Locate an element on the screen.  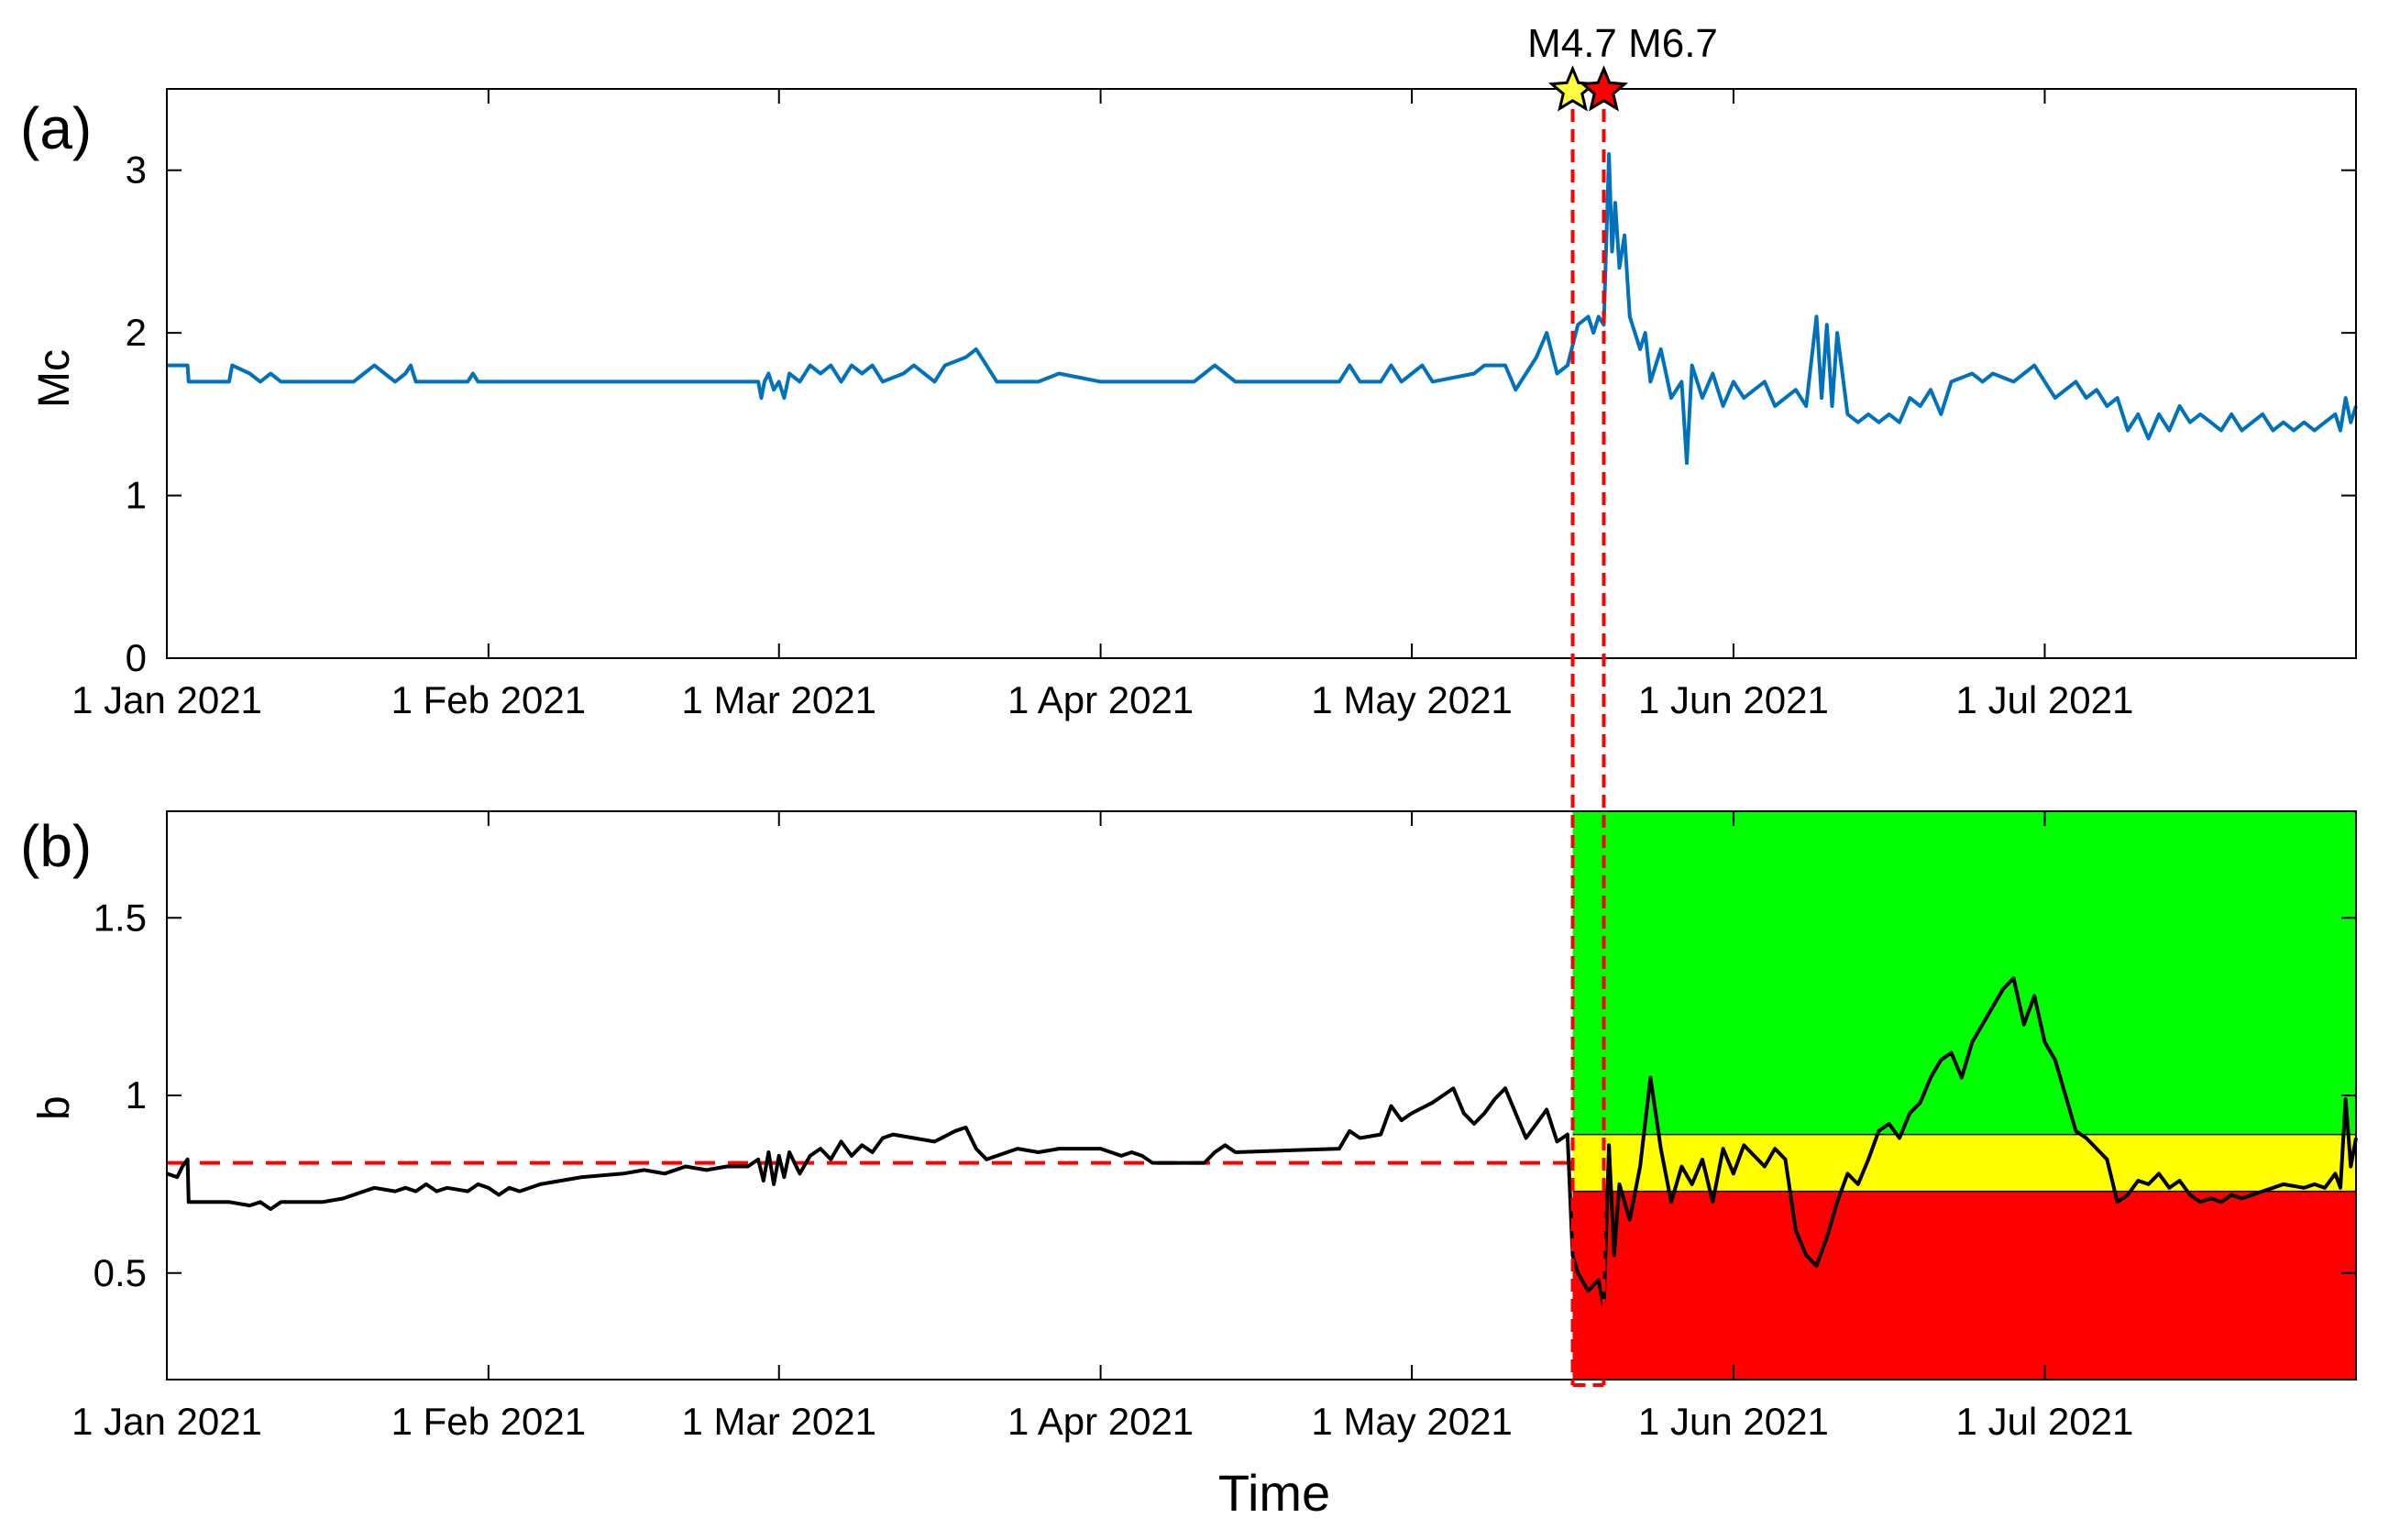
a-ytick-label-0: 0 is located at coordinates (136, 657).